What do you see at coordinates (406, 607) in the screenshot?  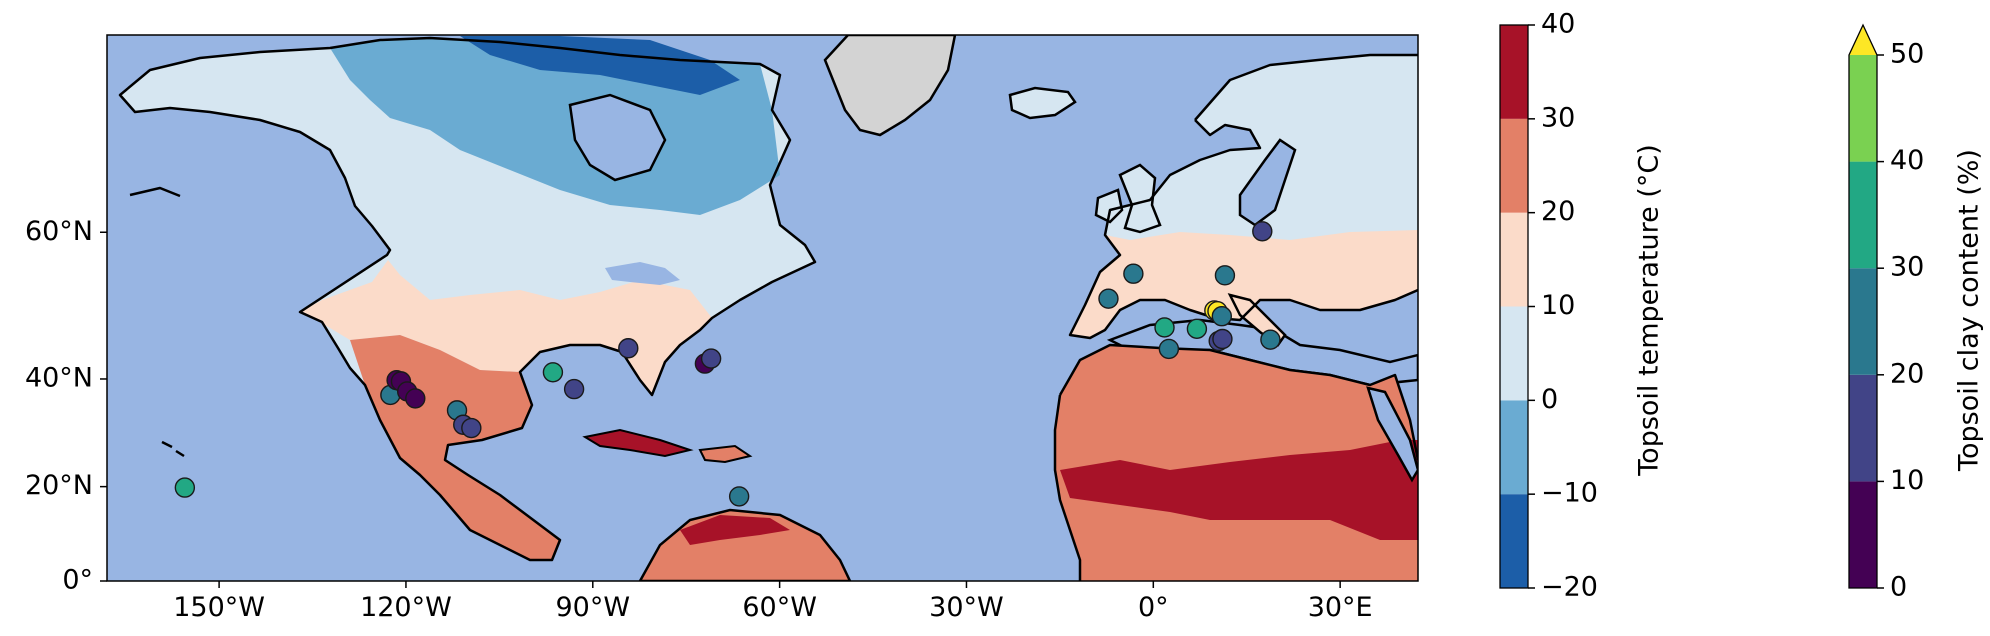 I see `x-tick-label: 120°W` at bounding box center [406, 607].